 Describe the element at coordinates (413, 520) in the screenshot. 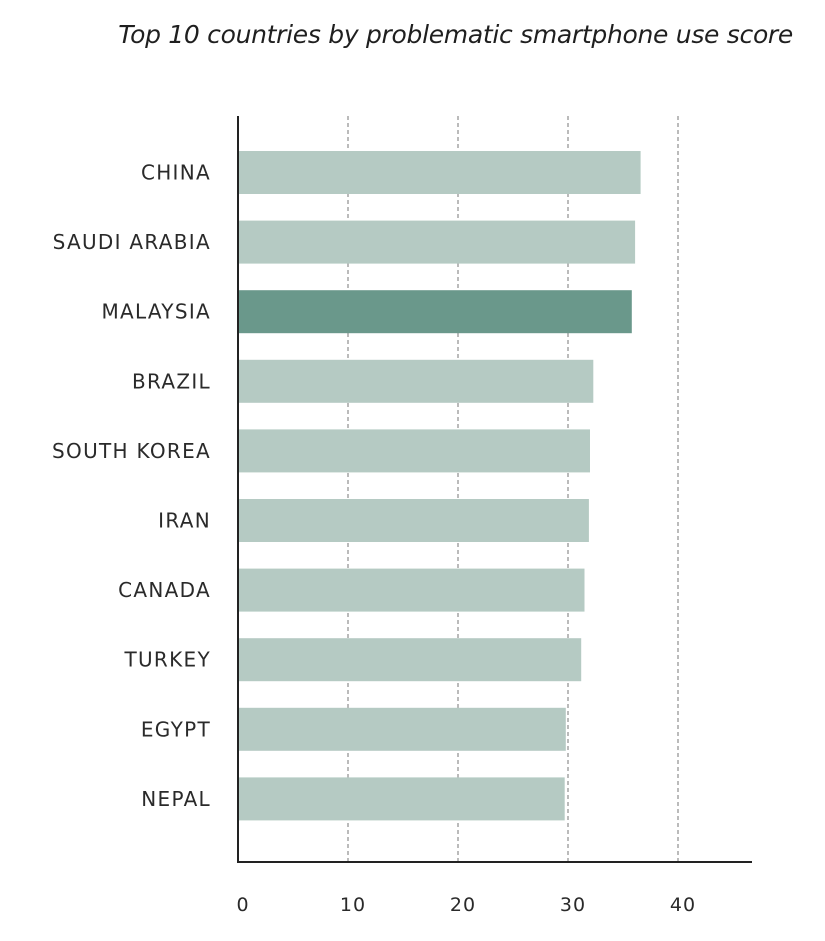

I see `bar-iran` at that location.